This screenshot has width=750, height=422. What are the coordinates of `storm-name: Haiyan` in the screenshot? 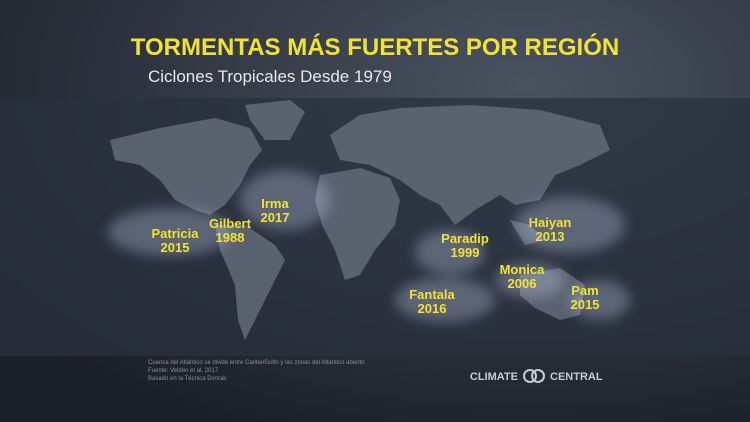 It's located at (550, 222).